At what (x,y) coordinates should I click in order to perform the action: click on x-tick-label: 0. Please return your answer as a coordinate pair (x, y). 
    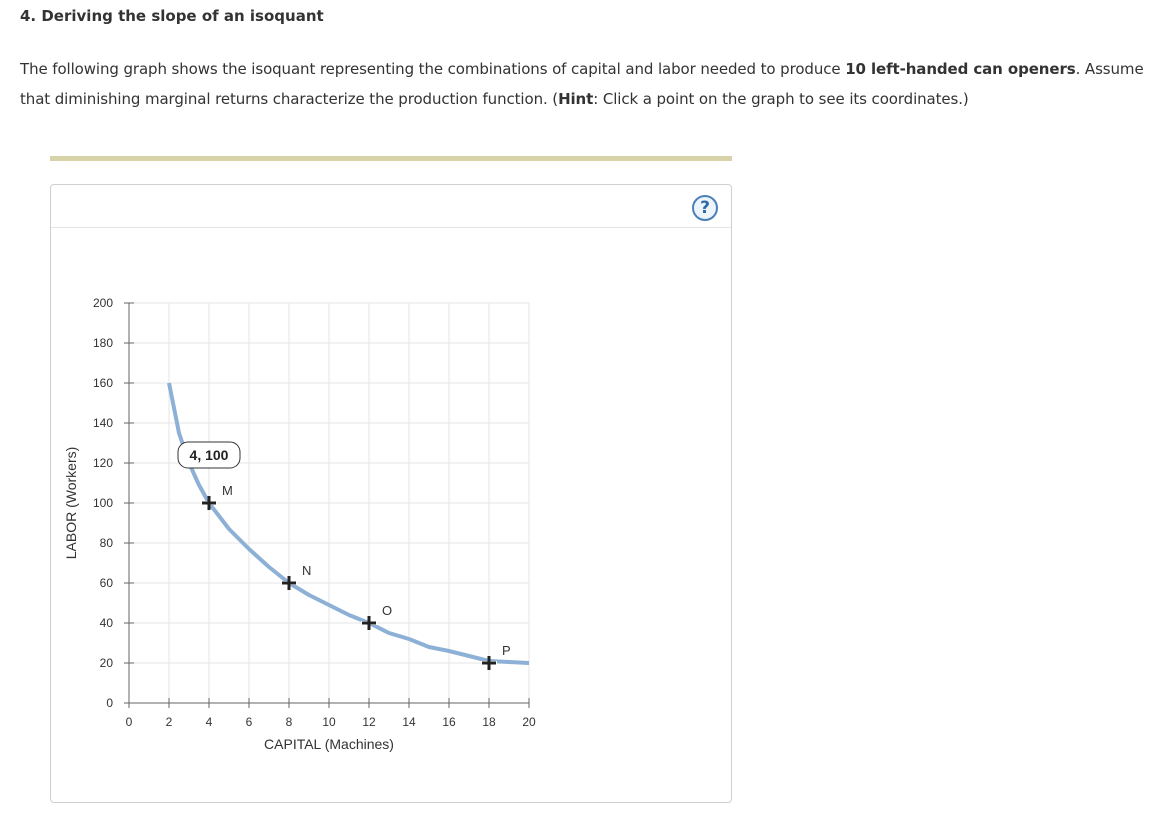
    Looking at the image, I should click on (129, 722).